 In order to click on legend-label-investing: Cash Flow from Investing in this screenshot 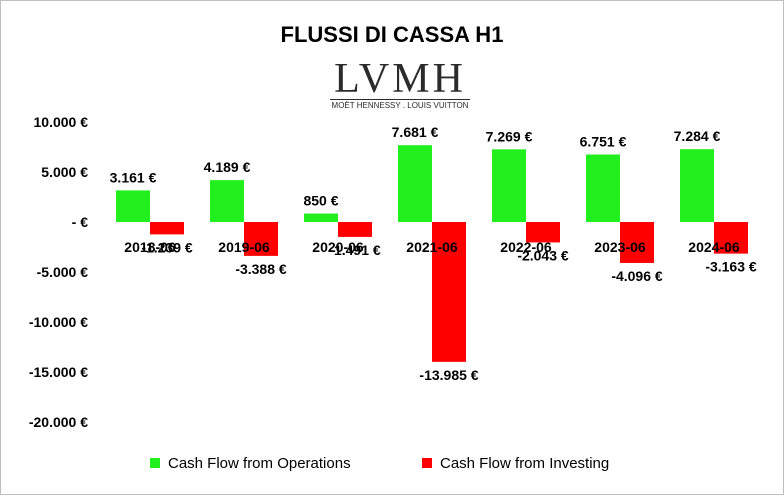, I will do `click(525, 463)`.